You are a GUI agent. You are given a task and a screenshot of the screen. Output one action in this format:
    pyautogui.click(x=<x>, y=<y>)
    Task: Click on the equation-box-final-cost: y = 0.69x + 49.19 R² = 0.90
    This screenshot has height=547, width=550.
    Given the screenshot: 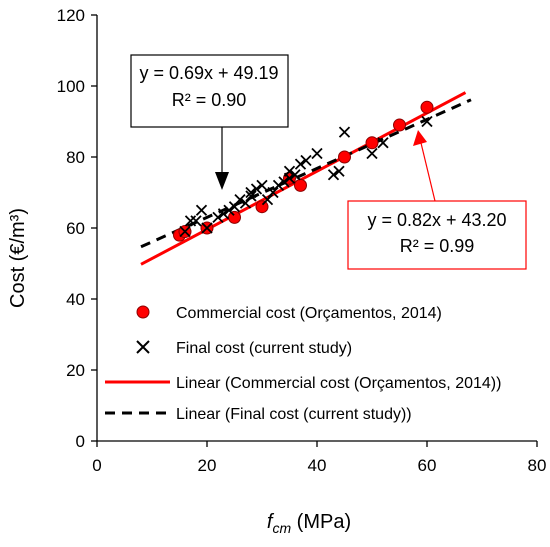 What is the action you would take?
    pyautogui.click(x=209, y=122)
    